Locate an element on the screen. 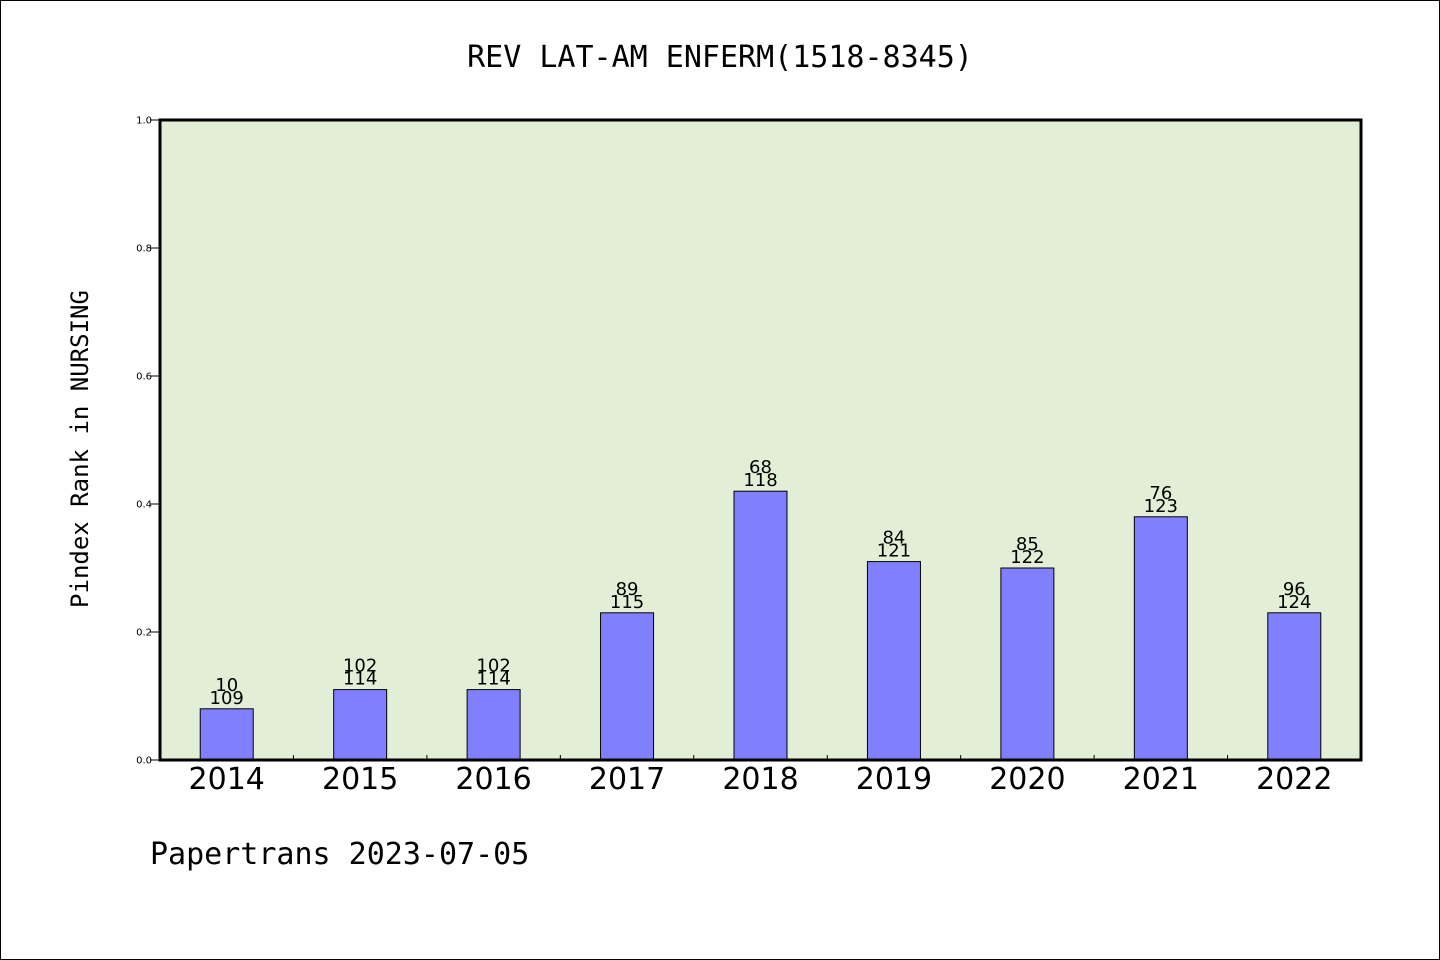 The image size is (1440, 960). x-tick-label: 2019 is located at coordinates (894, 779).